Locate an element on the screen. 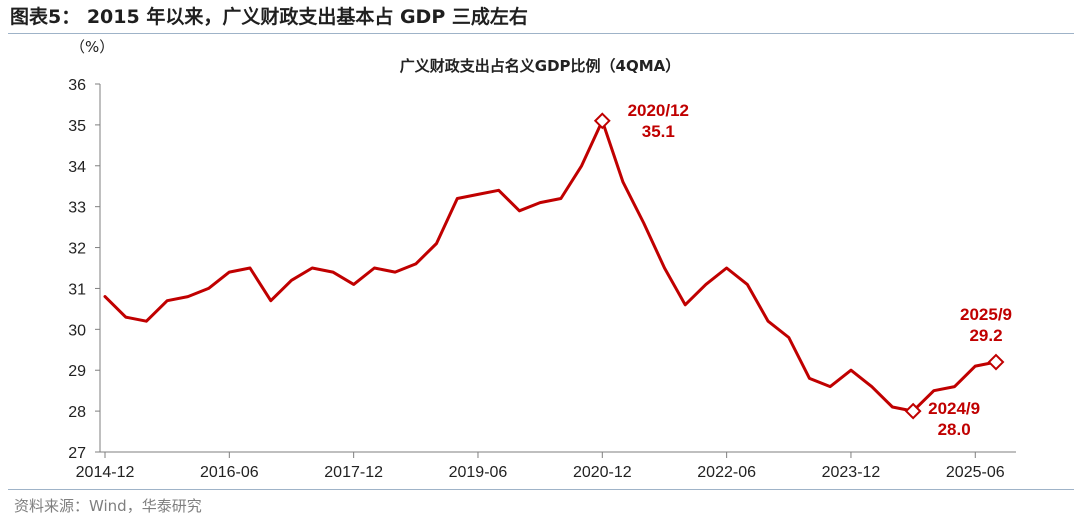  x-tick-label: 2017-12 is located at coordinates (353, 472).